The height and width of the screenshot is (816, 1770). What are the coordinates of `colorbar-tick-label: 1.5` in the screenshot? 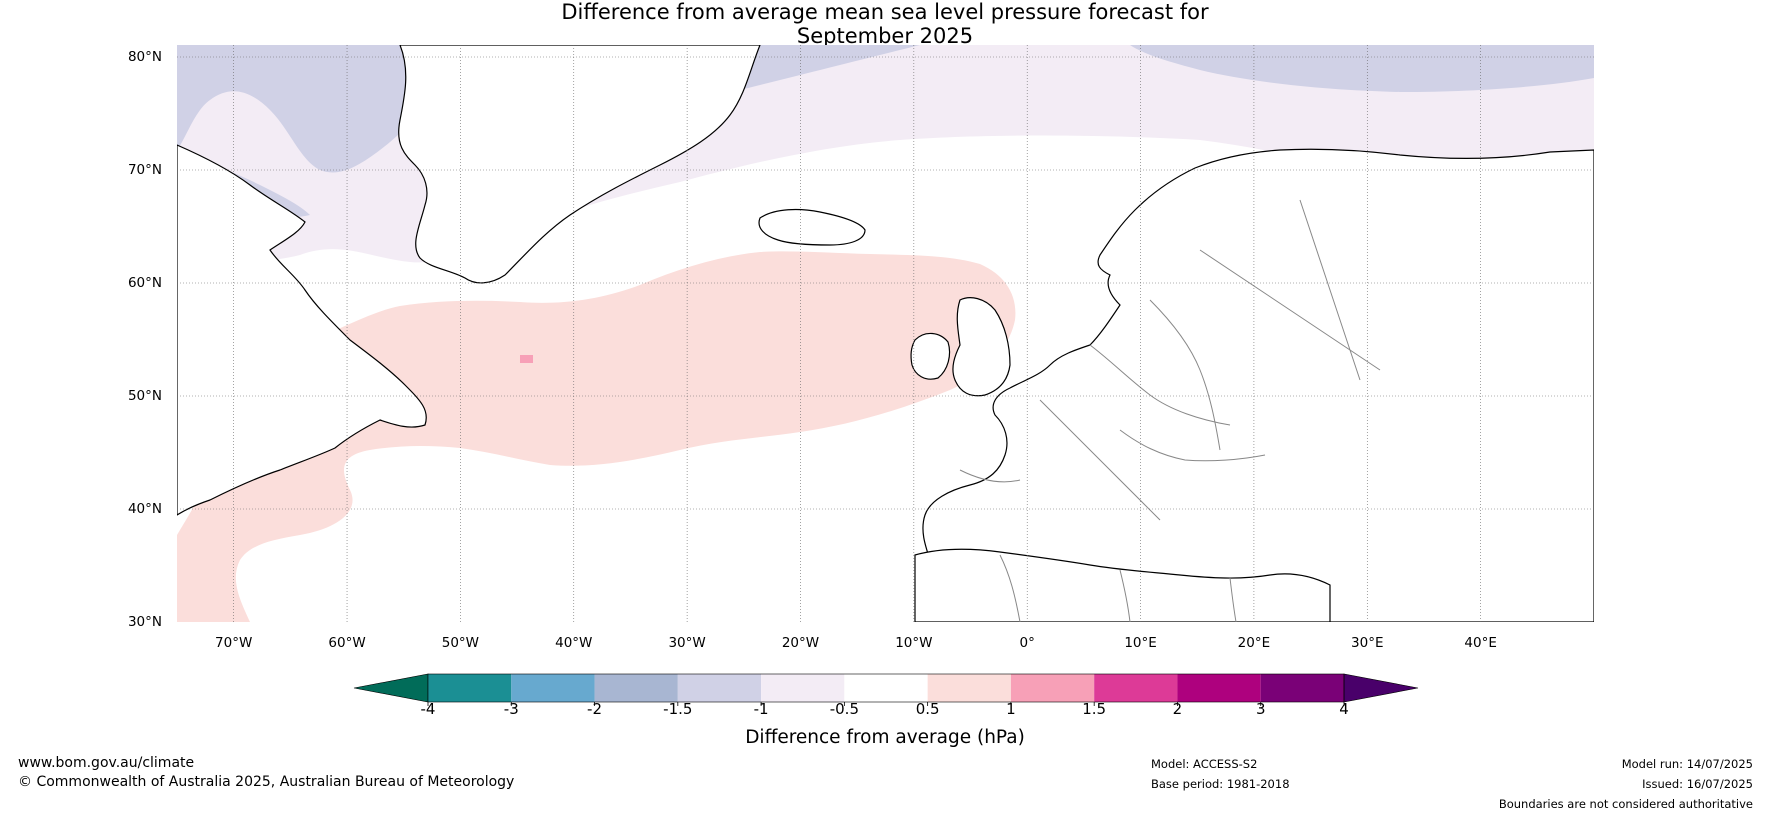 It's located at (1094, 709).